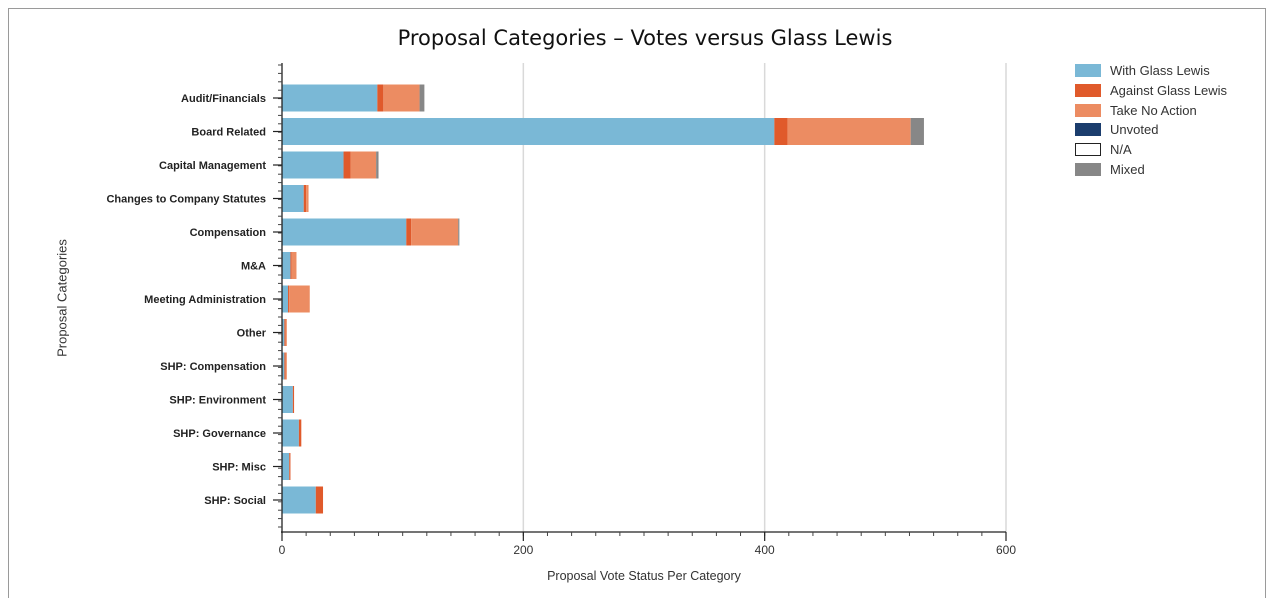 The width and height of the screenshot is (1268, 598). I want to click on legend-item: Mixed, so click(1151, 169).